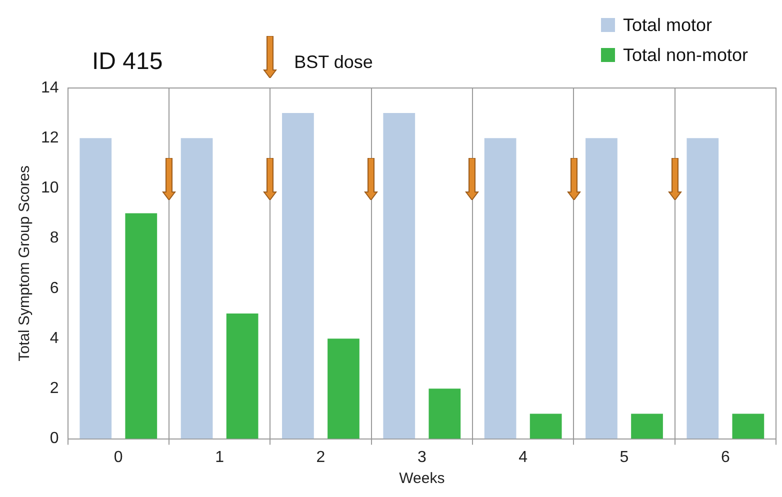 The width and height of the screenshot is (782, 497). I want to click on x-tick-label: 3, so click(421, 457).